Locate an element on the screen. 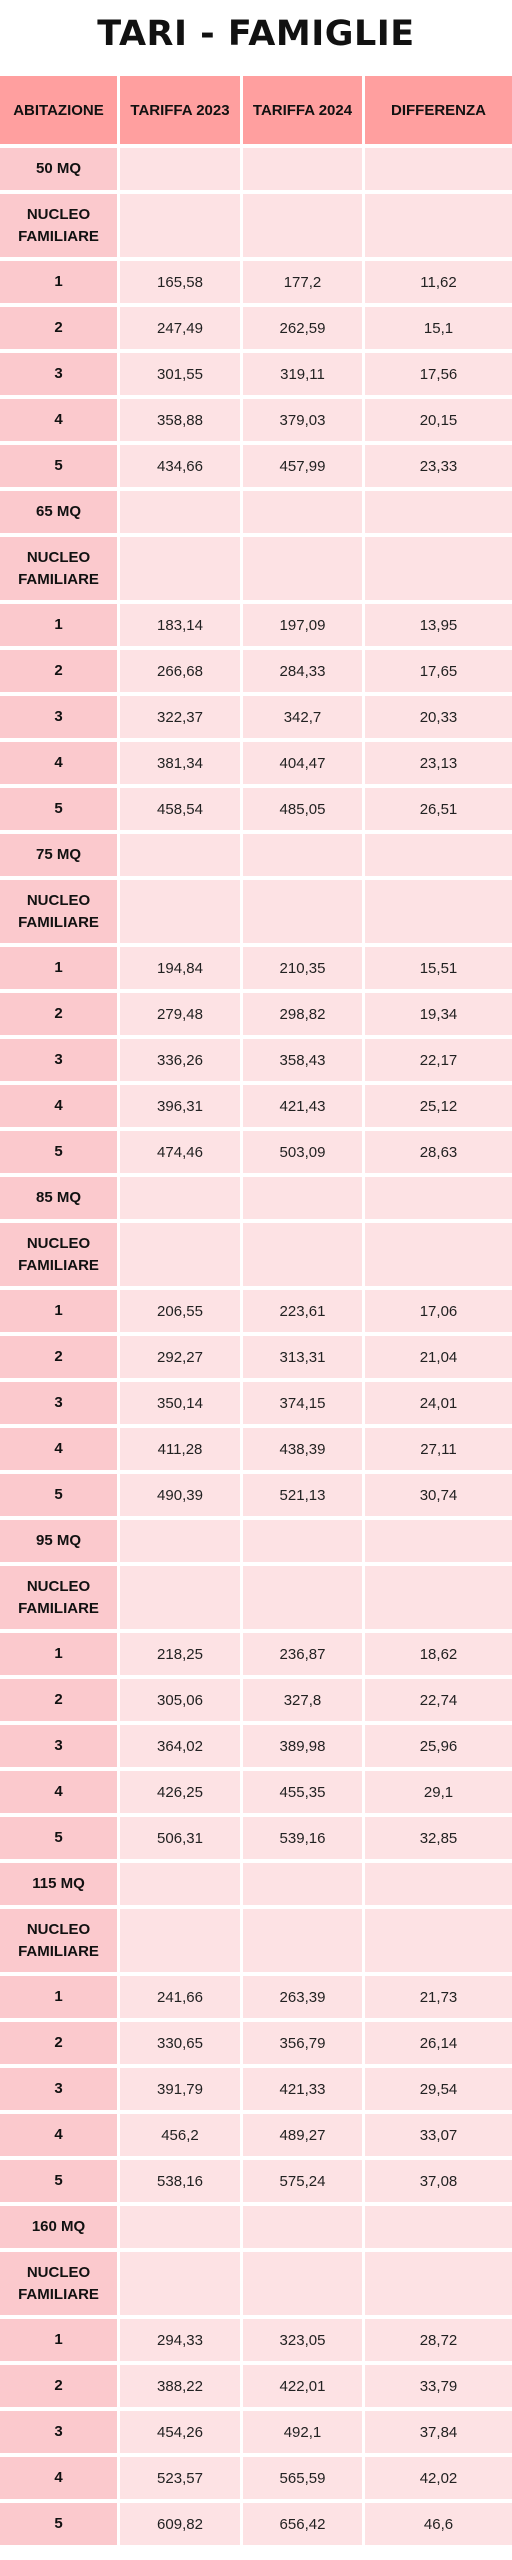 Image resolution: width=512 pixels, height=2560 pixels. tariffa-2024-cell: 492,1 is located at coordinates (302, 2432).